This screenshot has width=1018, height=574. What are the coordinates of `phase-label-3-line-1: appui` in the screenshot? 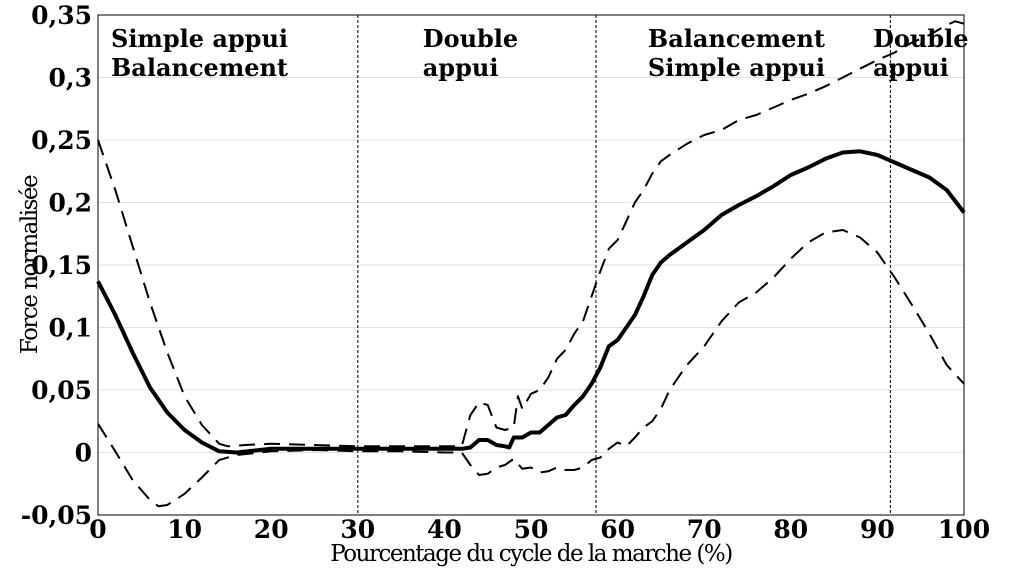 It's located at (911, 67).